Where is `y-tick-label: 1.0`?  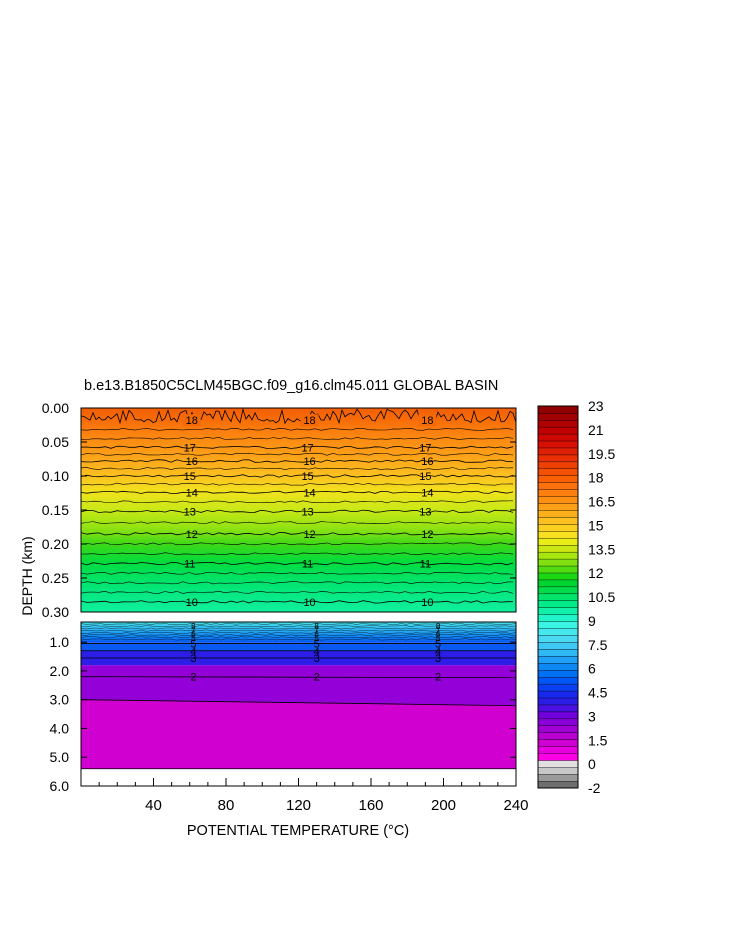 y-tick-label: 1.0 is located at coordinates (60, 642).